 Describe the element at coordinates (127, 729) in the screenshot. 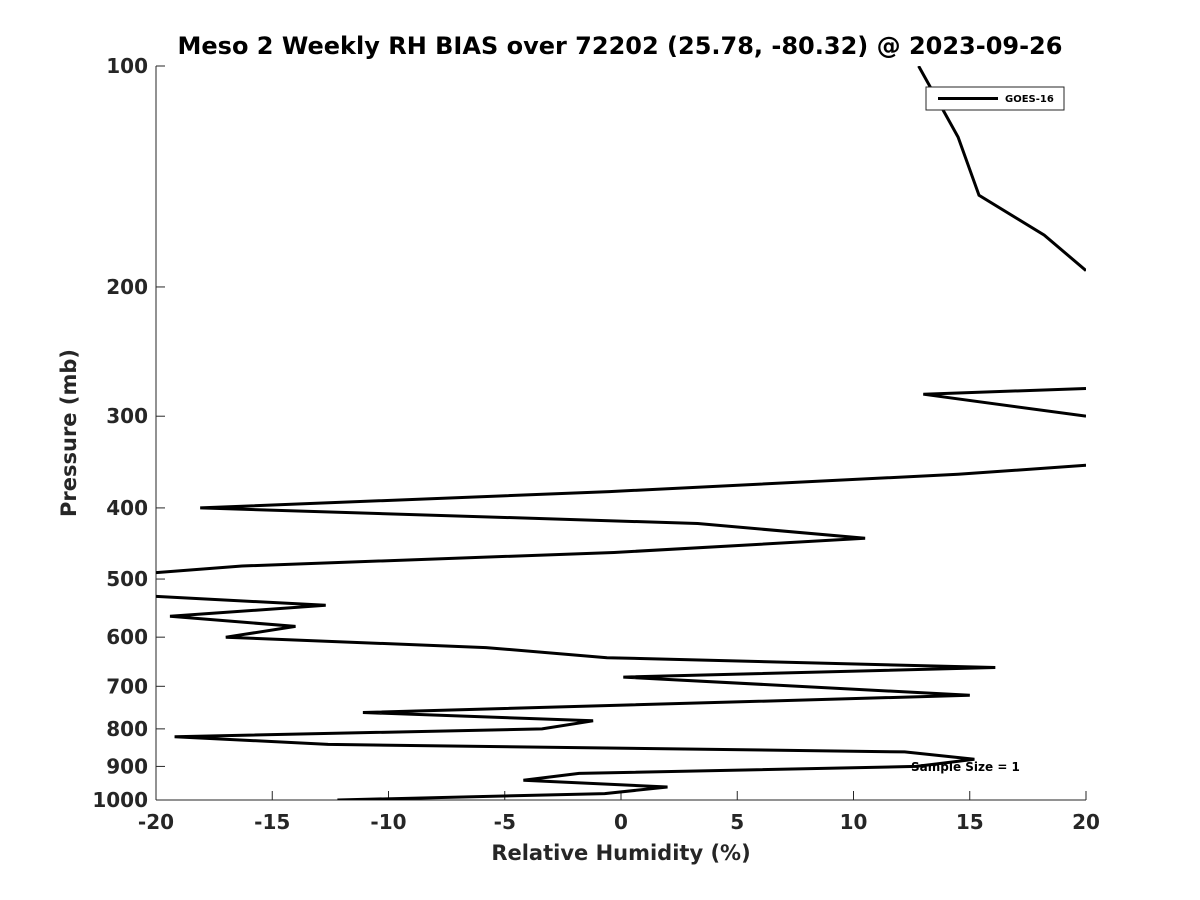

I see `y-tick-label: 800` at that location.